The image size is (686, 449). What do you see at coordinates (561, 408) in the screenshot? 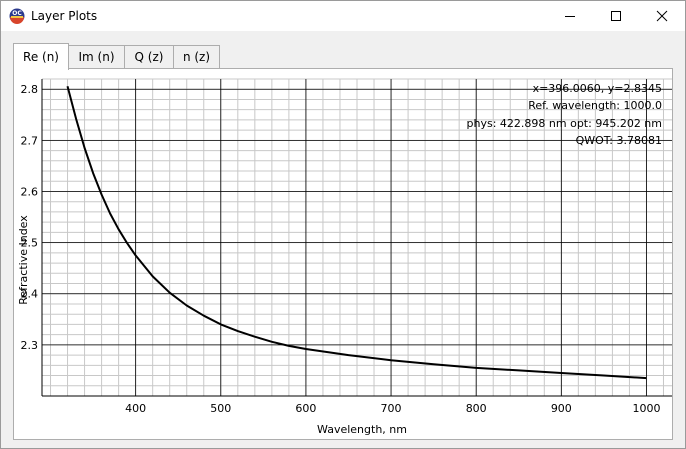
I see `x-tick-label: 900` at bounding box center [561, 408].